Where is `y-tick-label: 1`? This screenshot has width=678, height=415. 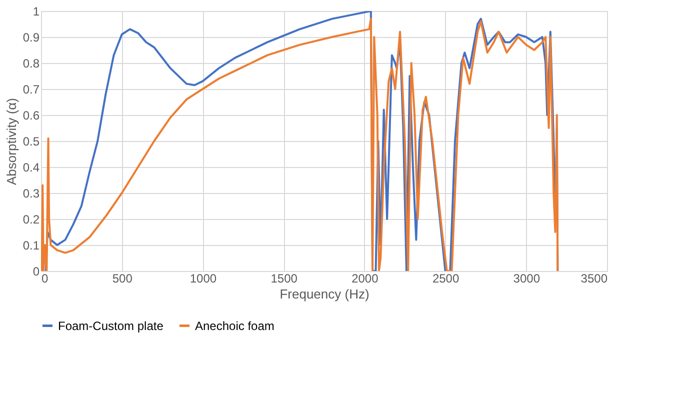 y-tick-label: 1 is located at coordinates (36, 11).